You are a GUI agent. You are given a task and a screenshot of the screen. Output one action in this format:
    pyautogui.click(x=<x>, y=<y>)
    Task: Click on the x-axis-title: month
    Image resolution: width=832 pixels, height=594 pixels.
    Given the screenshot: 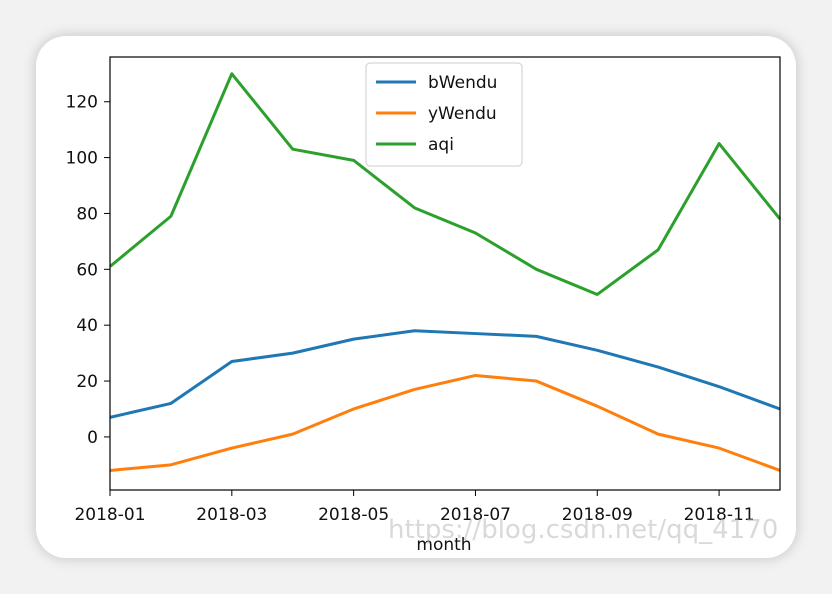 What is the action you would take?
    pyautogui.click(x=443, y=545)
    